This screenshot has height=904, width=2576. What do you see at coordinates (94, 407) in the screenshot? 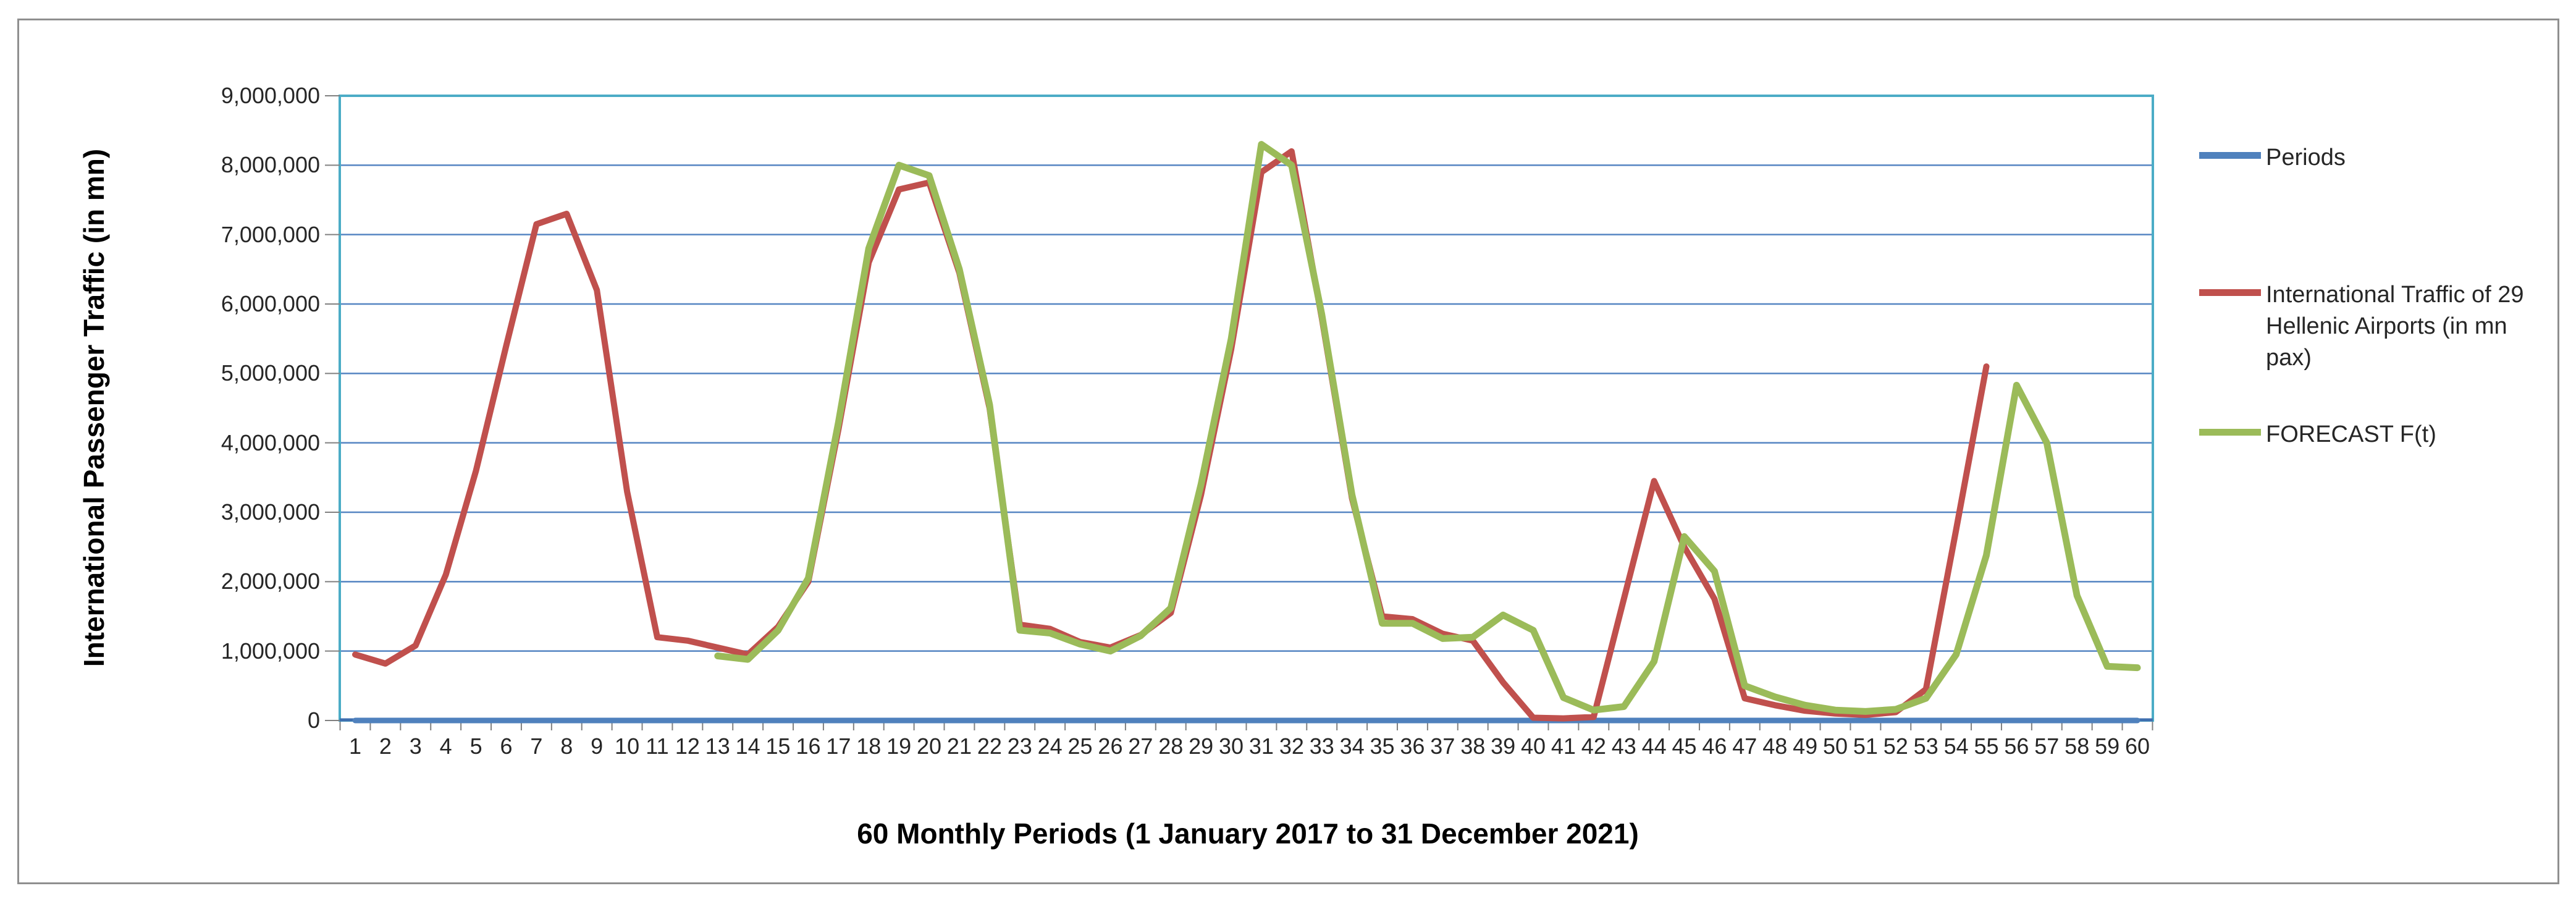
I see `y-axis-title: International Passenger Traffic (in mn)` at bounding box center [94, 407].